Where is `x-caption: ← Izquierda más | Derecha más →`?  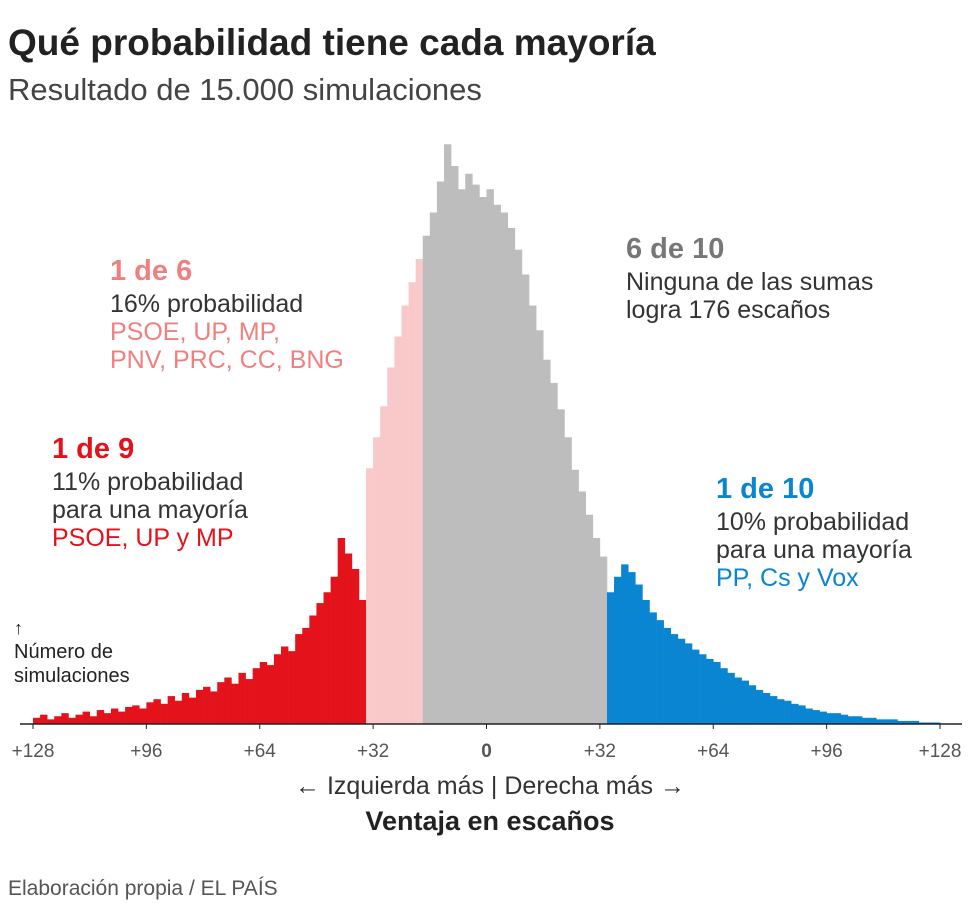
x-caption: ← Izquierda más | Derecha más → is located at coordinates (490, 786).